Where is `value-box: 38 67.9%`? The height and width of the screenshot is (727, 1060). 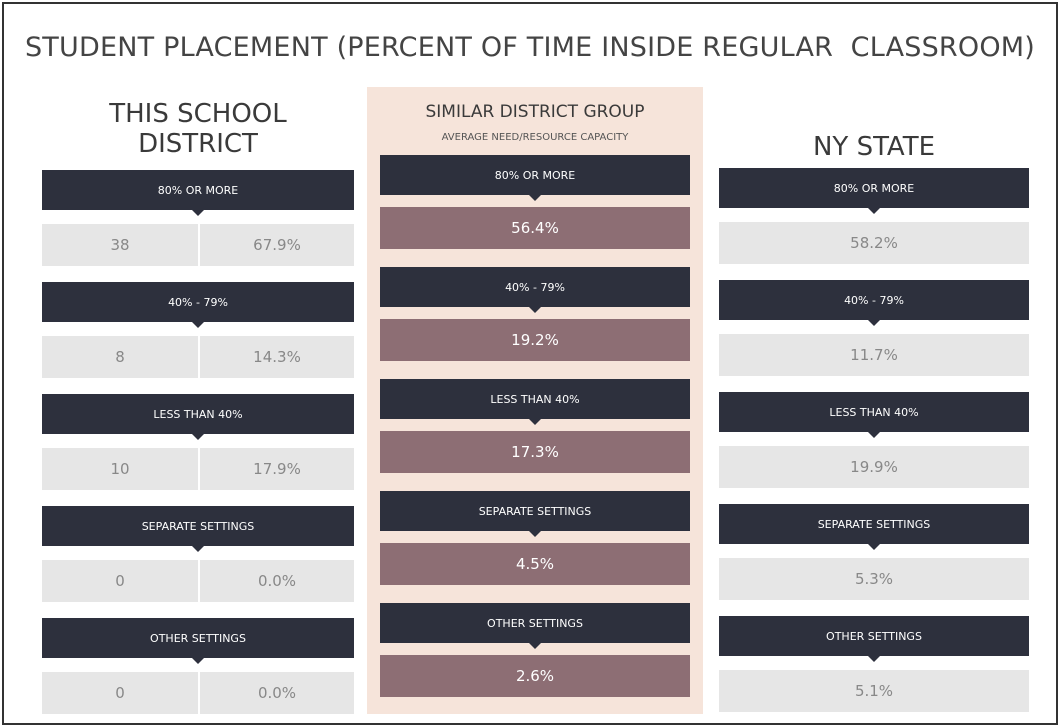 value-box: 38 67.9% is located at coordinates (198, 245).